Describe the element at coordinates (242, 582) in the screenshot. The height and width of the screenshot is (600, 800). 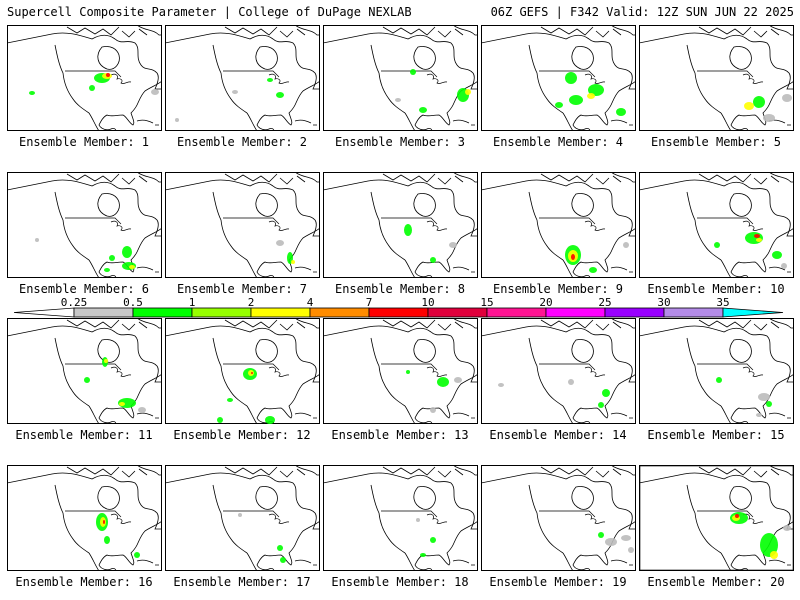
I see `member-label: Ensemble Member: 17` at that location.